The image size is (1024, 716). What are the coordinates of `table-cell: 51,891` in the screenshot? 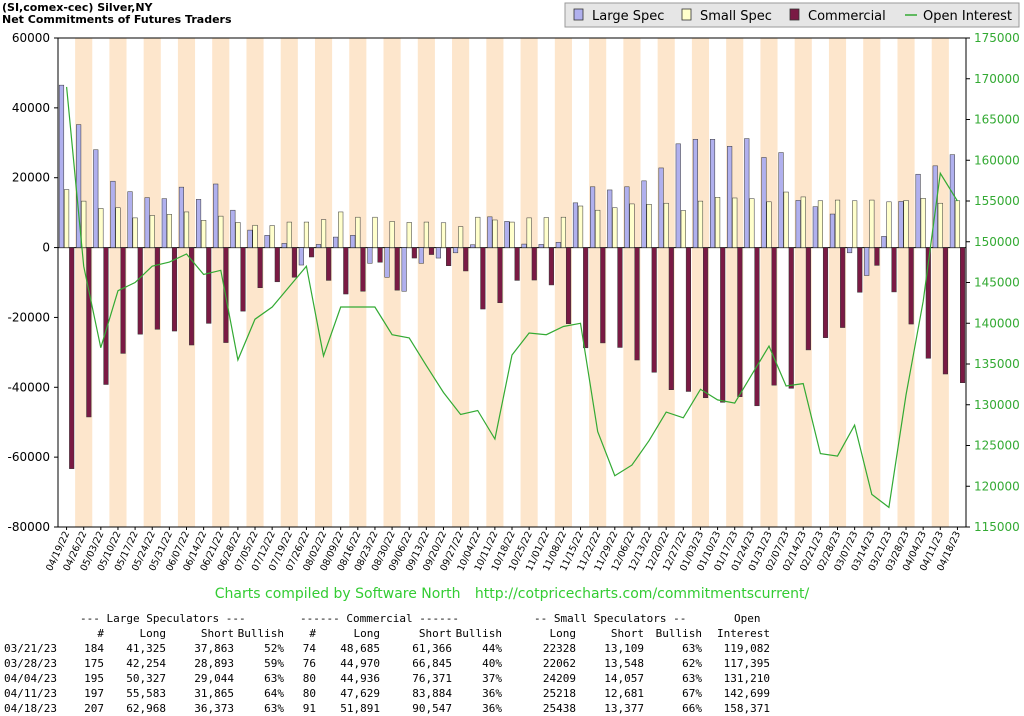 It's located at (360, 708).